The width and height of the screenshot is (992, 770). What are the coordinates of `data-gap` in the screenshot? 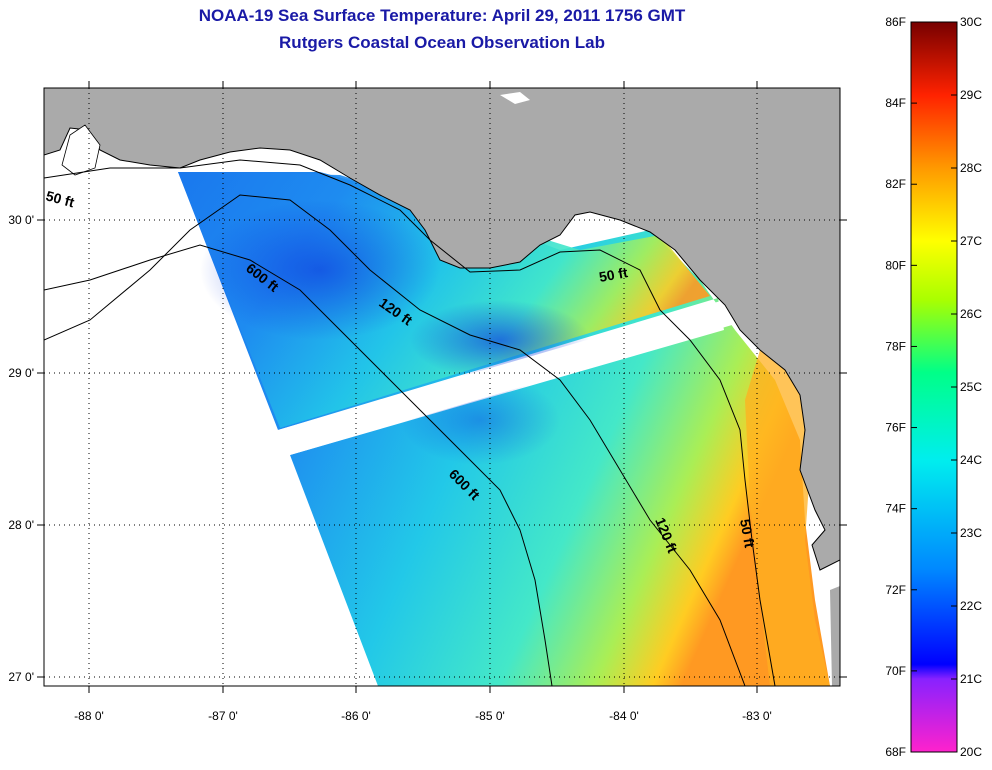 It's located at (505, 377).